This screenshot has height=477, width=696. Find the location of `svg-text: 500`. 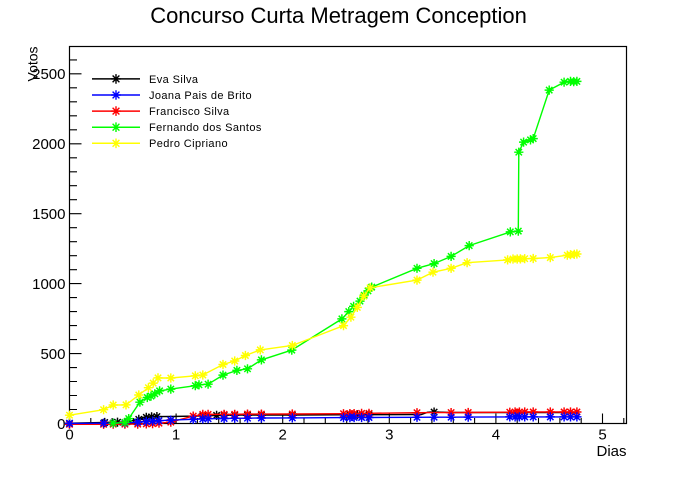

svg-text: 500 is located at coordinates (52, 354).